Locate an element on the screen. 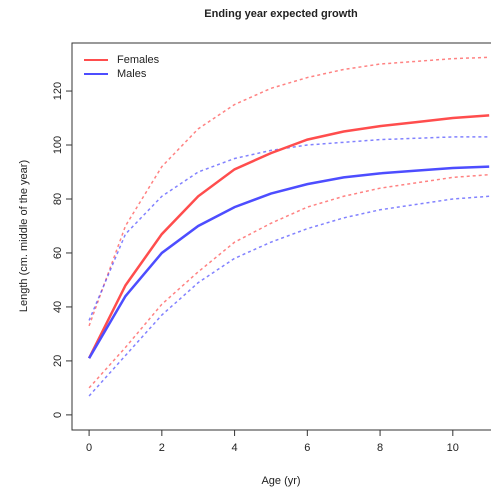  legend-label: Females is located at coordinates (138, 60).